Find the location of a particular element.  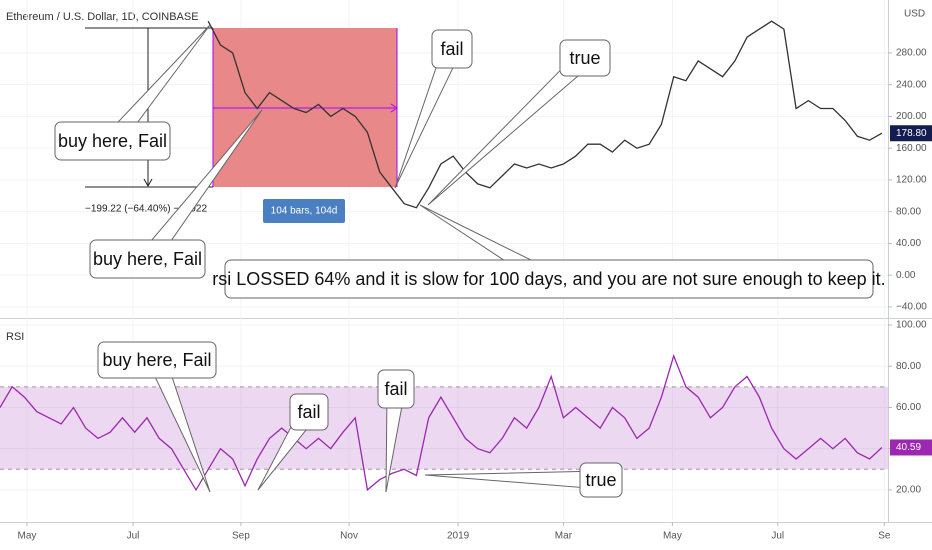

range-badge is located at coordinates (304, 211).